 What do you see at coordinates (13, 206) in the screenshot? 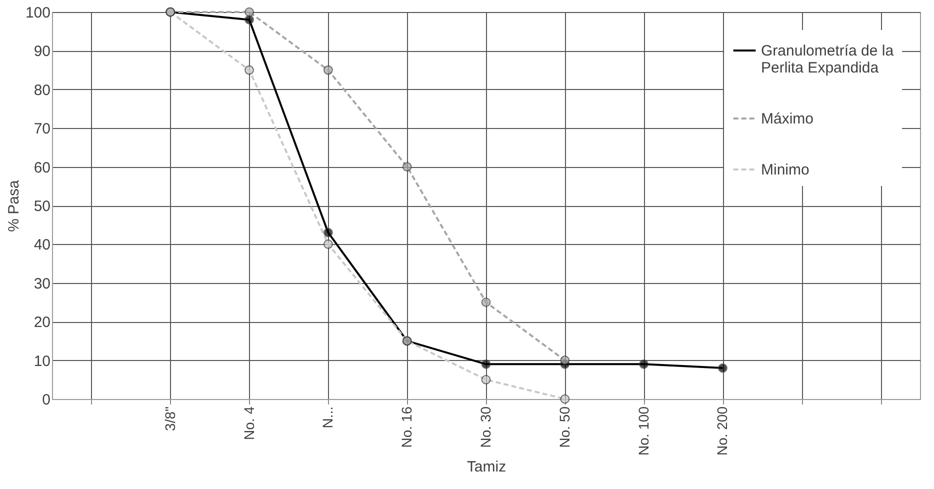
I see `y-axis-title: % Pasa` at bounding box center [13, 206].